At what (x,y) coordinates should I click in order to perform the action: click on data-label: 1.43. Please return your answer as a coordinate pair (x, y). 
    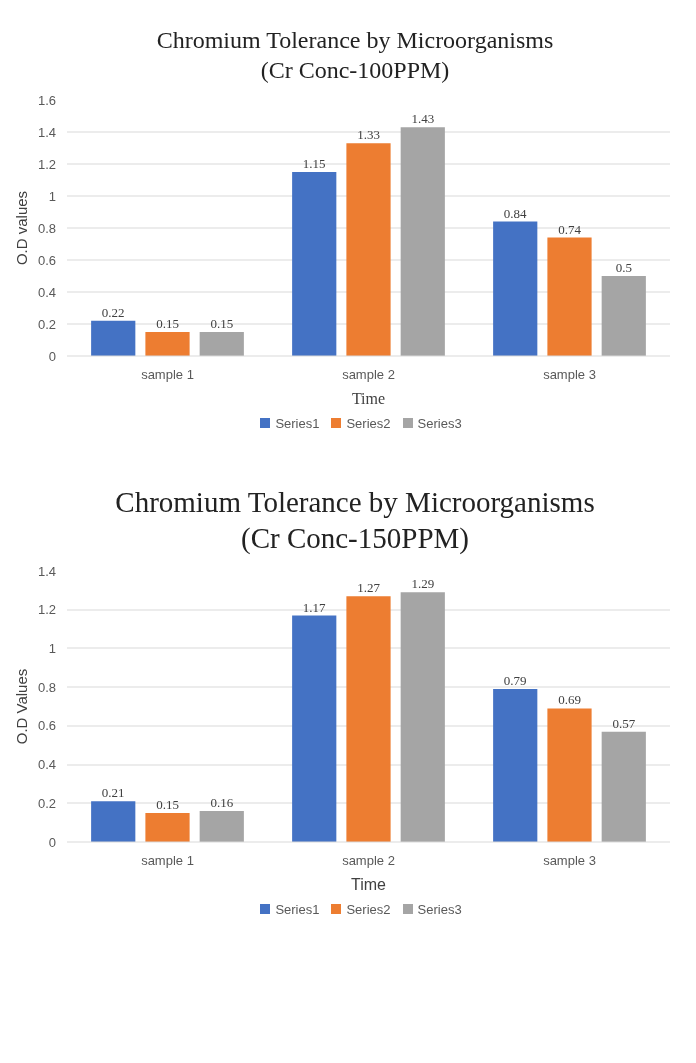
    Looking at the image, I should click on (423, 119).